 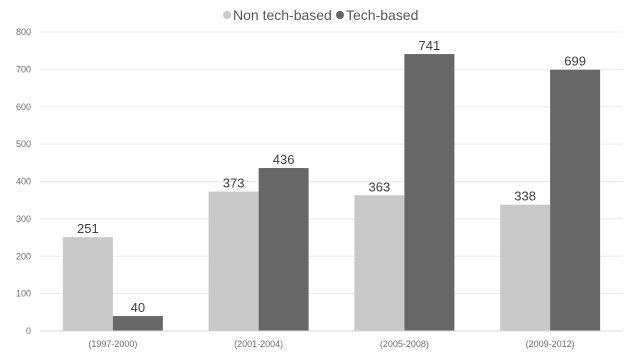 What do you see at coordinates (138, 307) in the screenshot?
I see `data-label-tech: 40` at bounding box center [138, 307].